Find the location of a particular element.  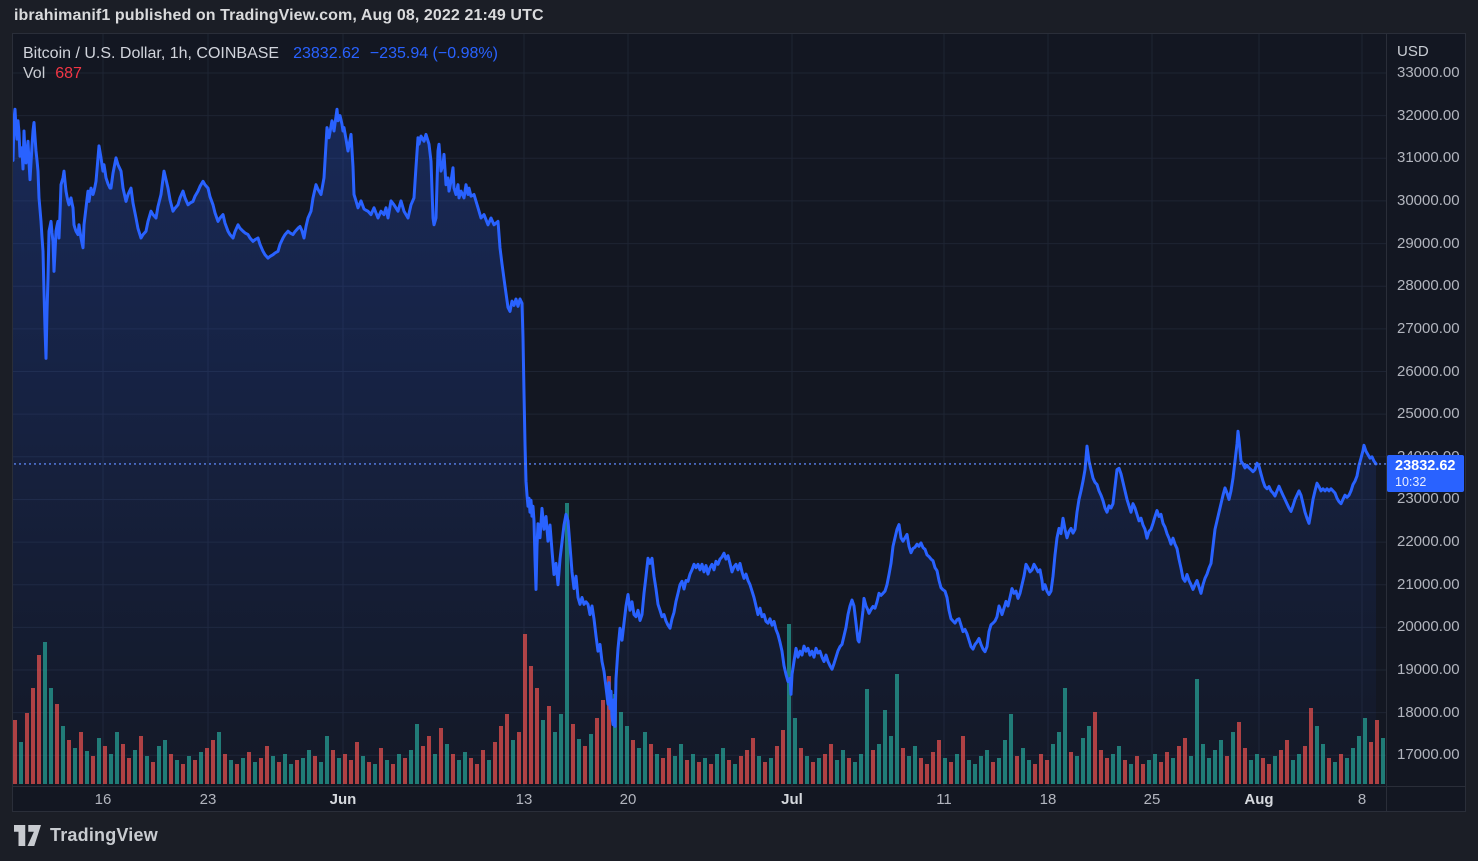

price-axis-label: 32000.00 is located at coordinates (1428, 115).